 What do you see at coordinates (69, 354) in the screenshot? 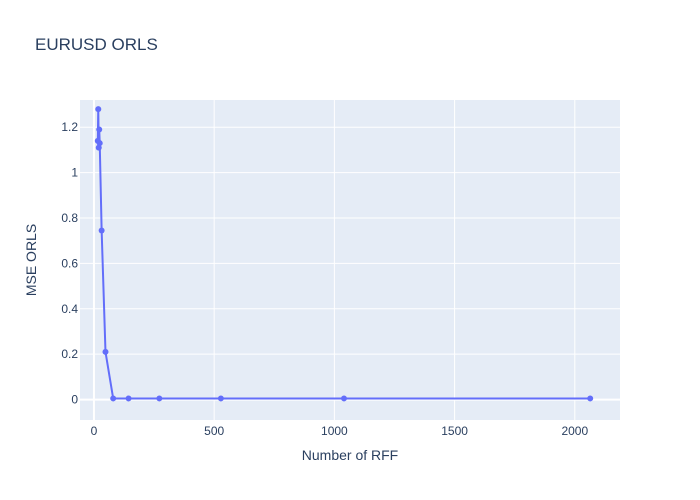
I see `y-tick-label: 0.2` at bounding box center [69, 354].